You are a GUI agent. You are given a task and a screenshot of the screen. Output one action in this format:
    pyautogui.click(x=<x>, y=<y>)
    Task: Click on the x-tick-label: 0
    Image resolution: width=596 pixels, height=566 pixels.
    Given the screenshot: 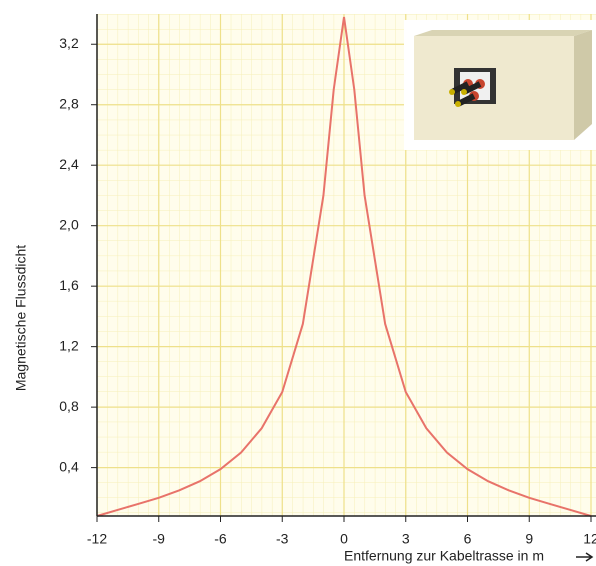 What is the action you would take?
    pyautogui.click(x=344, y=539)
    